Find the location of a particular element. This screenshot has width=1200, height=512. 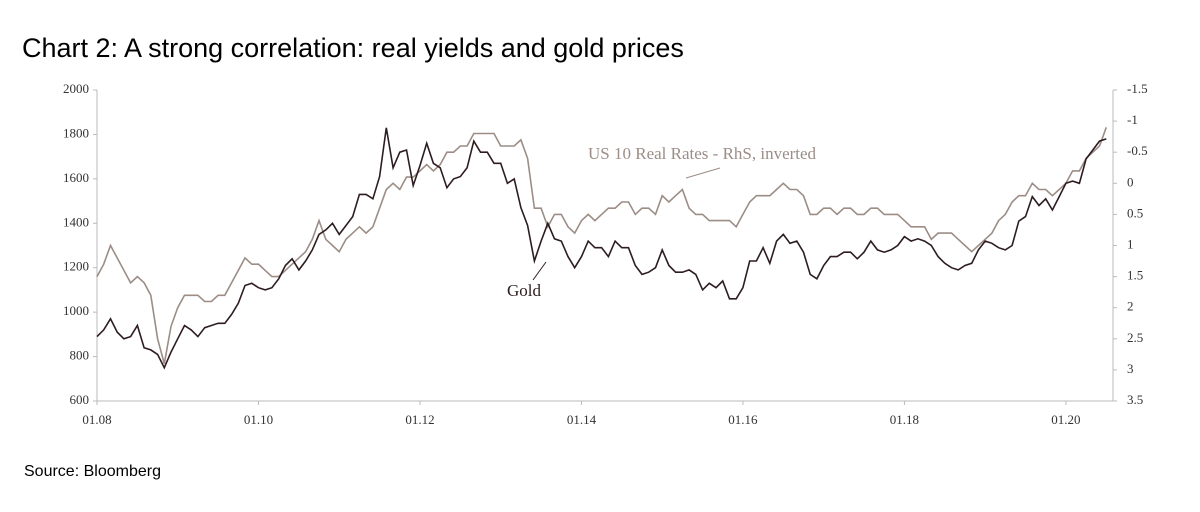

x-tick-label: 01.10 is located at coordinates (258, 419).